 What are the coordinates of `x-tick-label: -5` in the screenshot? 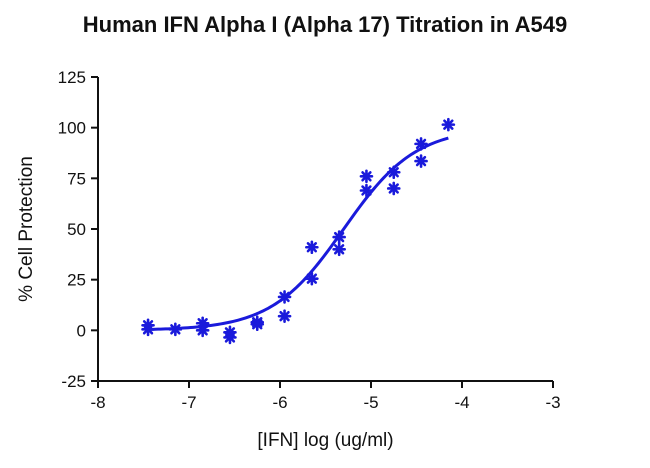 It's located at (370, 402).